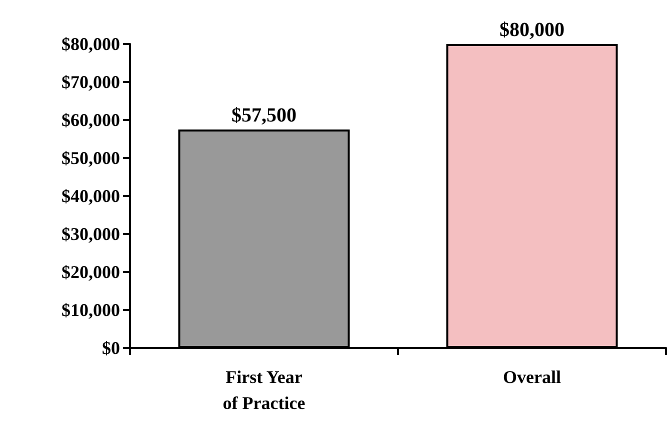  What do you see at coordinates (91, 196) in the screenshot?
I see `y-tick-label: $40,000` at bounding box center [91, 196].